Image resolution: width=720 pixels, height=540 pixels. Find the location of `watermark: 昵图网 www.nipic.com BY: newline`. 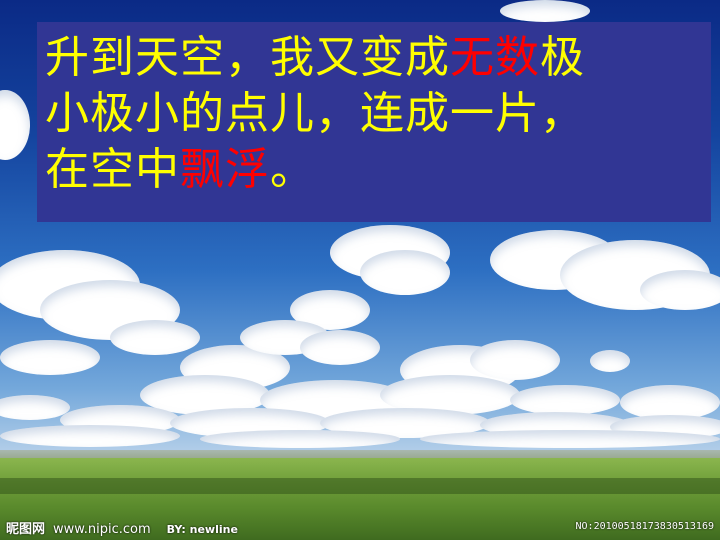

watermark: 昵图网 www.nipic.com BY: newline is located at coordinates (122, 527).